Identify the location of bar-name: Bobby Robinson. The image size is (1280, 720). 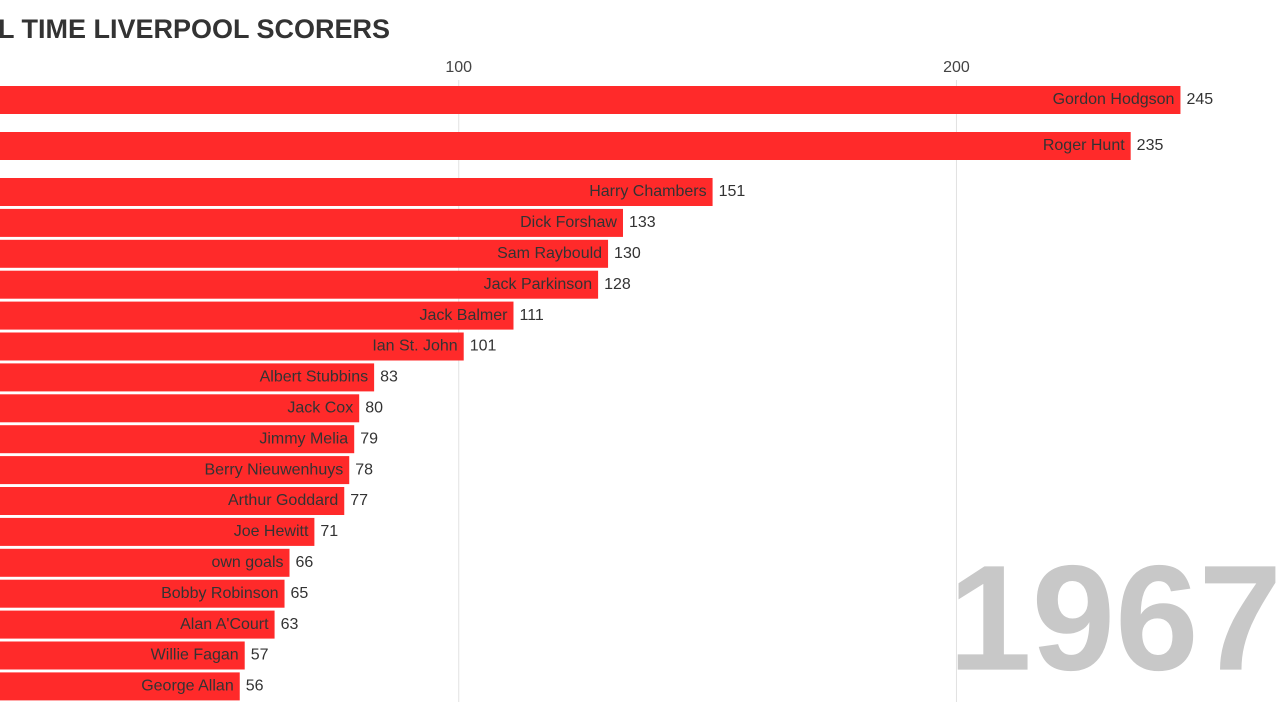
(219, 593).